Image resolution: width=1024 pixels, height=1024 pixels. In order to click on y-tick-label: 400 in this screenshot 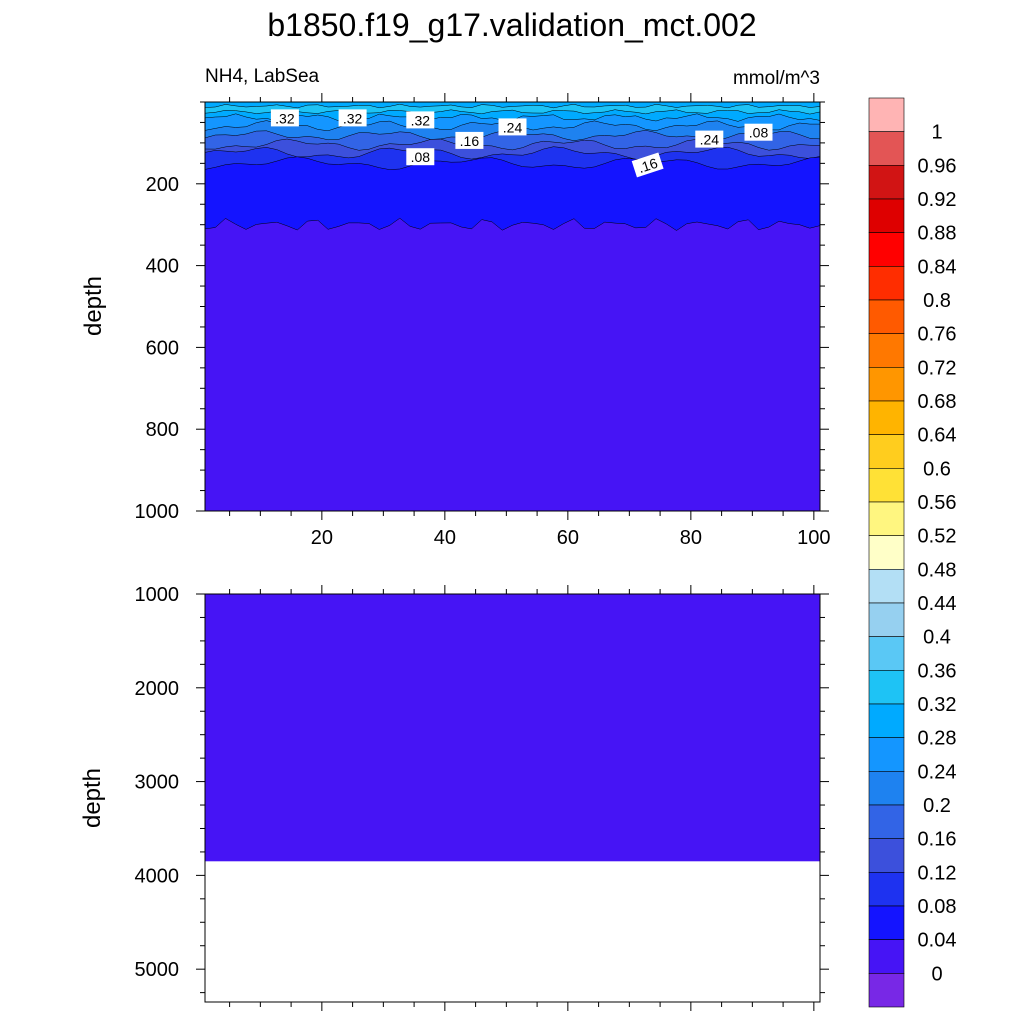, I will do `click(162, 267)`.